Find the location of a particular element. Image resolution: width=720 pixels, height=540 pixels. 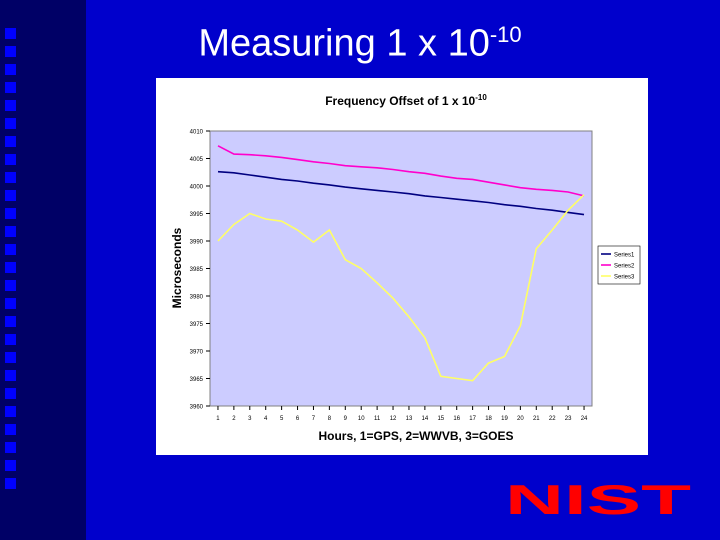

x-tick-label: 19 is located at coordinates (504, 419).